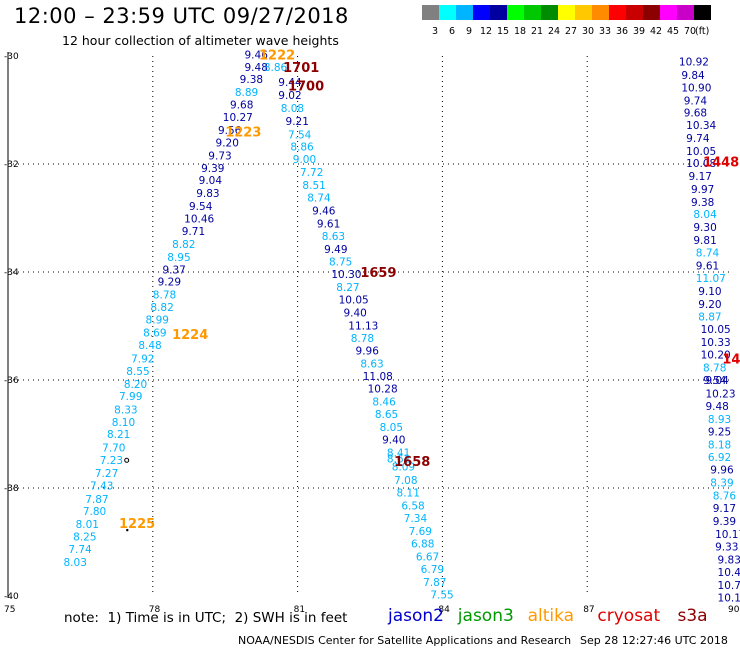  What do you see at coordinates (435, 31) in the screenshot?
I see `scale-label: 3` at bounding box center [435, 31].